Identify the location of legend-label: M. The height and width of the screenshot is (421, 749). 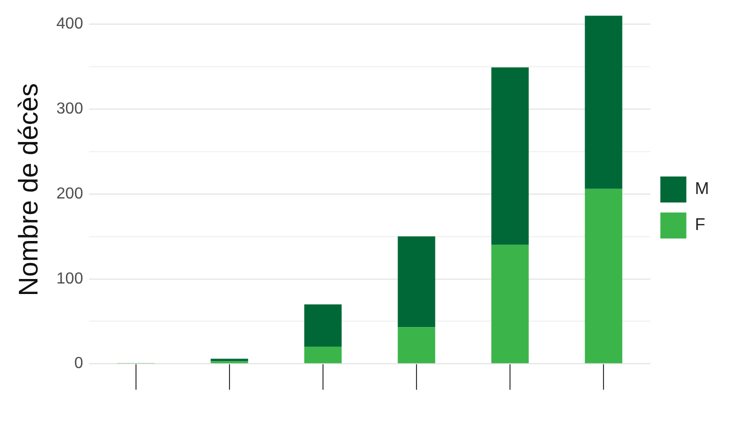
(702, 188).